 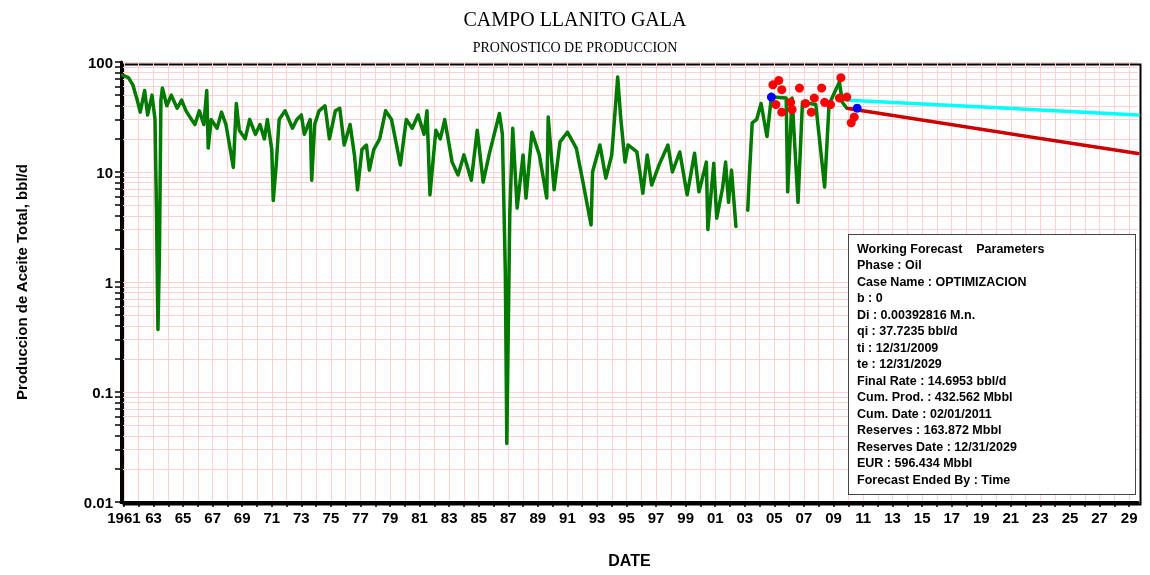 I want to click on annotation: Reserves Date : 12/31/2029, so click(x=937, y=446).